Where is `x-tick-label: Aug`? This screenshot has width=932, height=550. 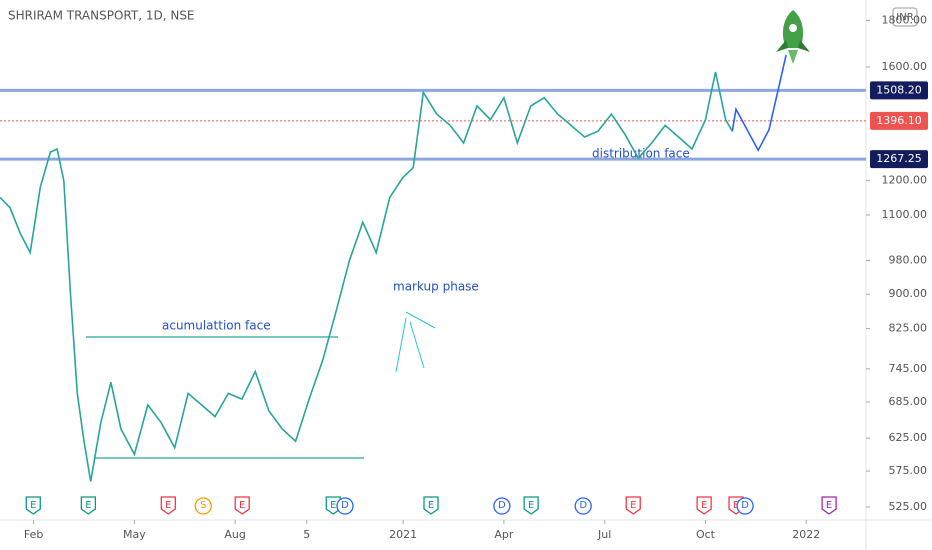
x-tick-label: Aug is located at coordinates (234, 534).